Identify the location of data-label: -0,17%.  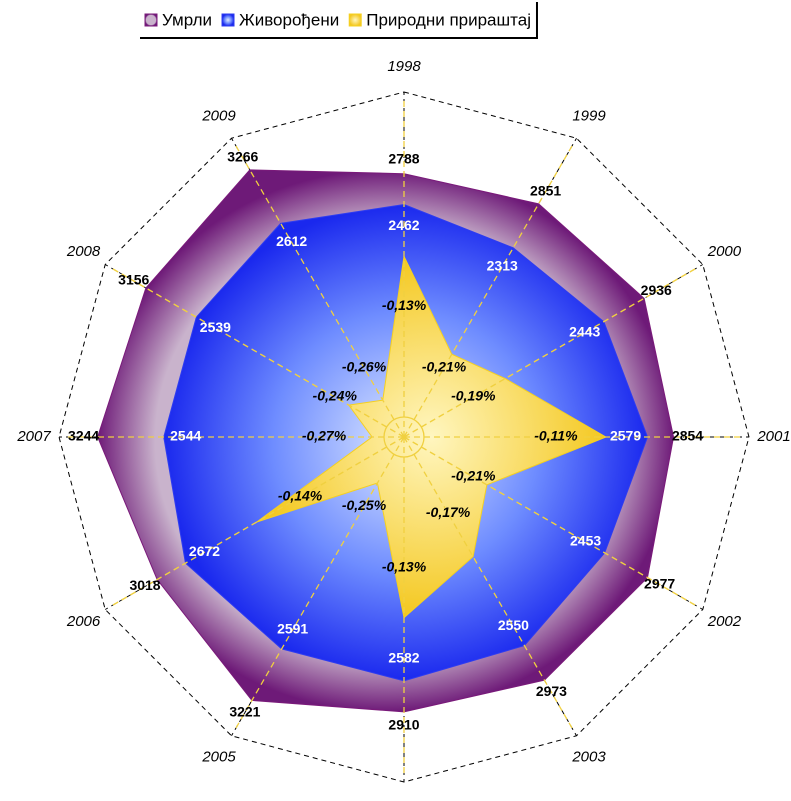
(448, 512).